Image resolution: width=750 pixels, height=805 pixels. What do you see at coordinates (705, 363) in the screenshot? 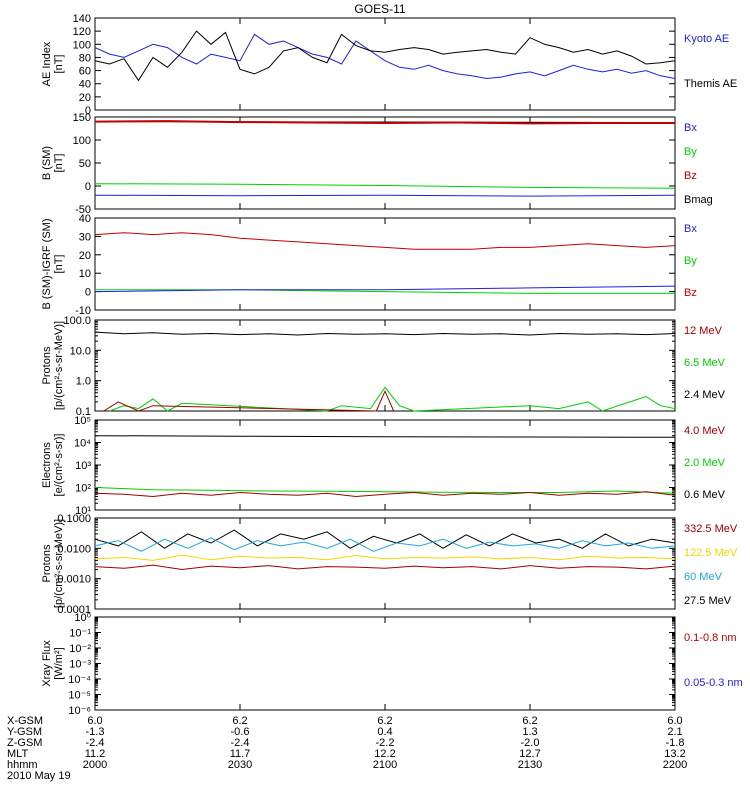
I see `legend-entry: 6.5 MeV` at bounding box center [705, 363].